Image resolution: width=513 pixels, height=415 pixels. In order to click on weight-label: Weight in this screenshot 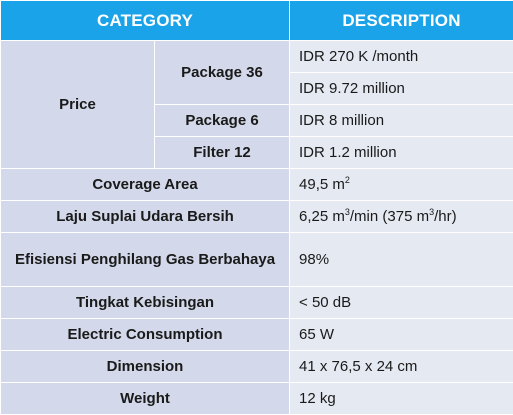, I will do `click(145, 399)`.